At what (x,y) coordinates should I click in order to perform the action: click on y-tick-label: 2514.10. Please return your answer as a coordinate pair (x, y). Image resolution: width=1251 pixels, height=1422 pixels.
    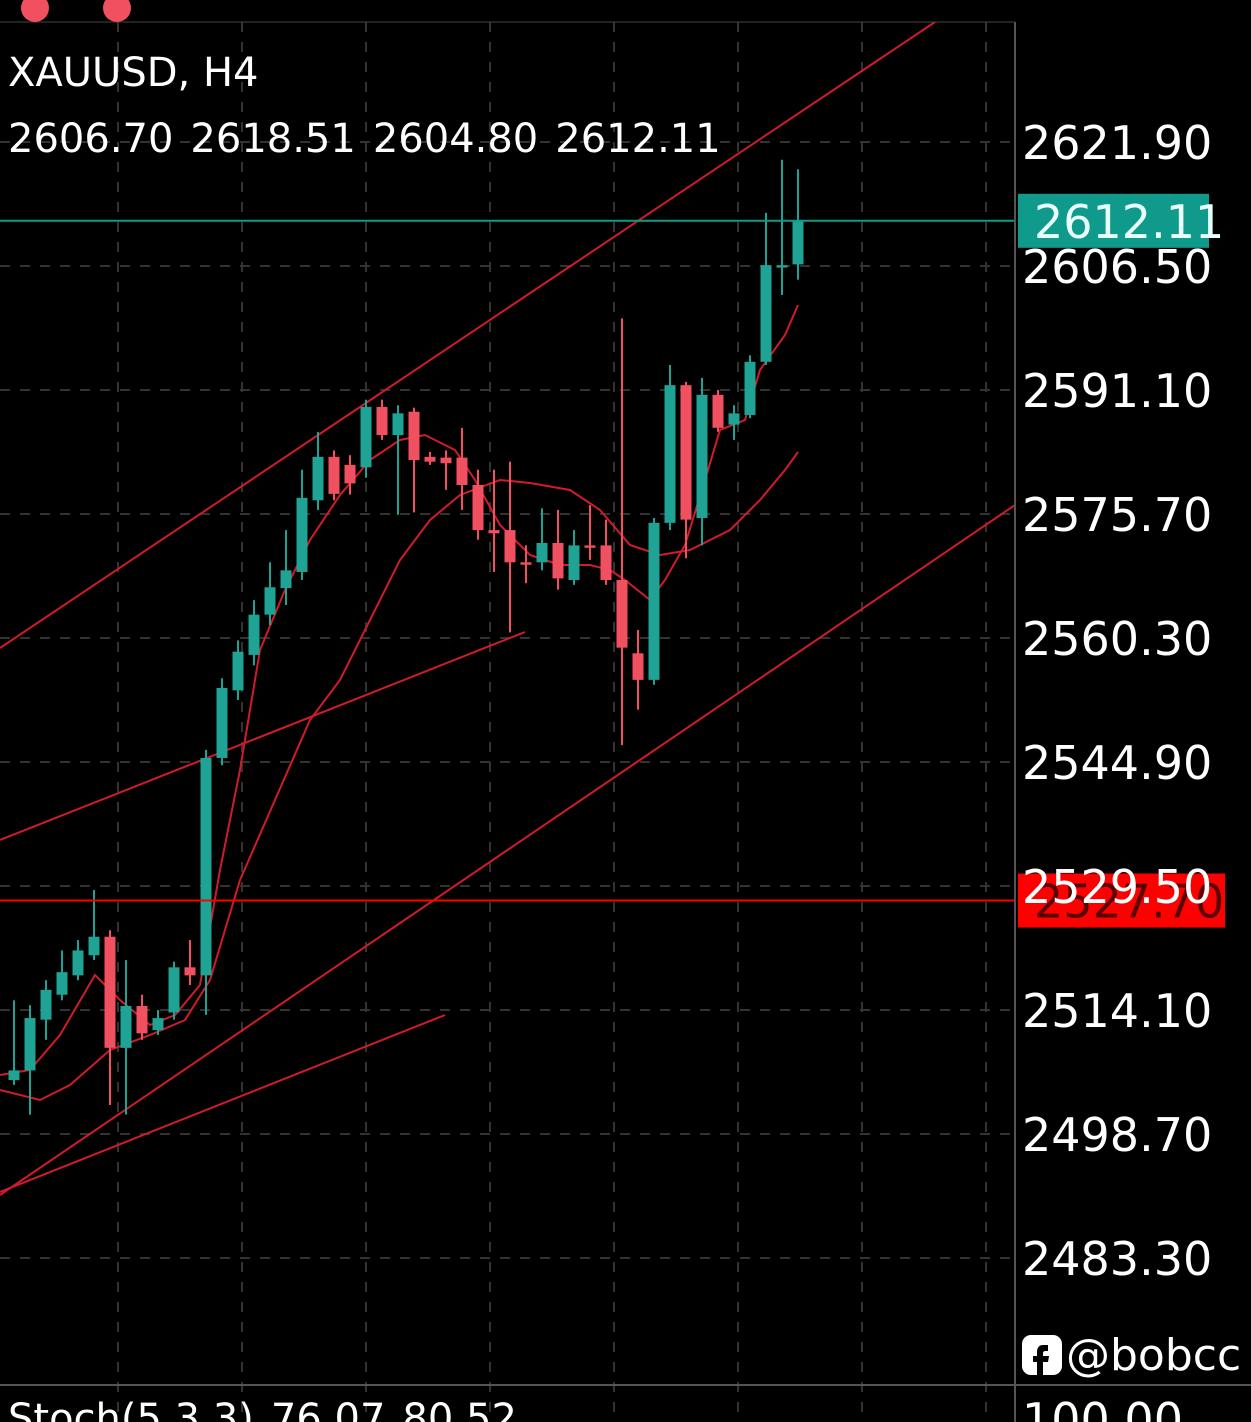
    Looking at the image, I should click on (1117, 1011).